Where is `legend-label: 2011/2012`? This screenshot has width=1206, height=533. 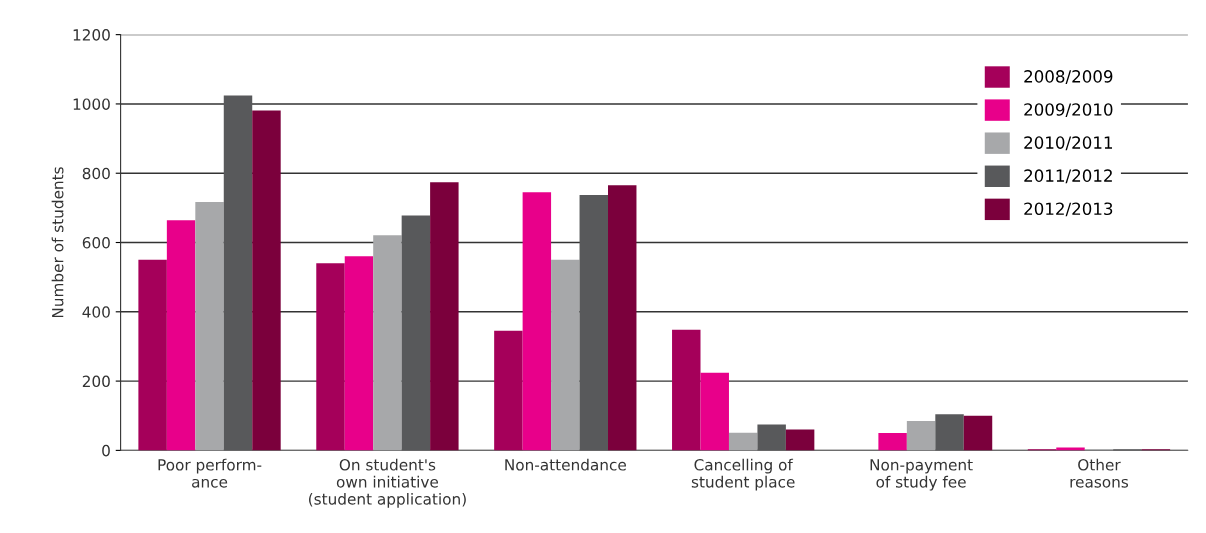 legend-label: 2011/2012 is located at coordinates (1068, 176).